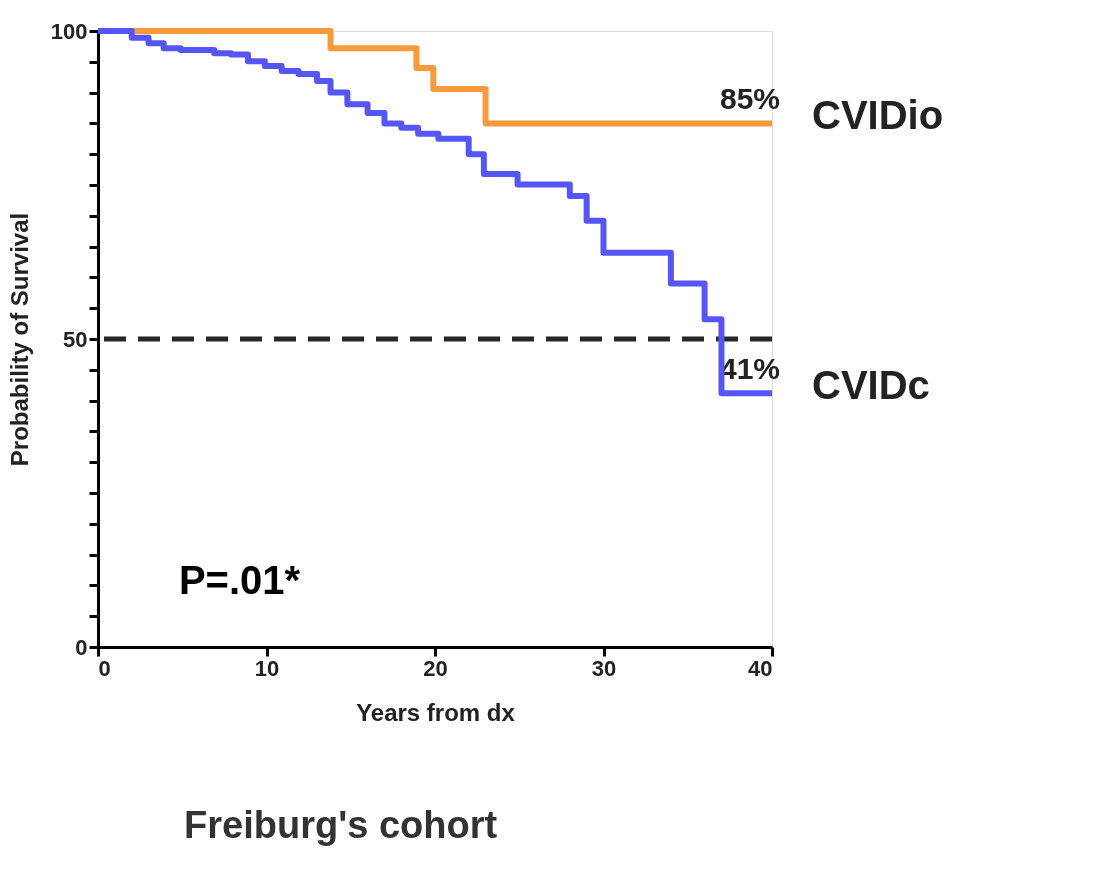 The width and height of the screenshot is (1097, 876). I want to click on x-tick-label: 20, so click(435, 668).